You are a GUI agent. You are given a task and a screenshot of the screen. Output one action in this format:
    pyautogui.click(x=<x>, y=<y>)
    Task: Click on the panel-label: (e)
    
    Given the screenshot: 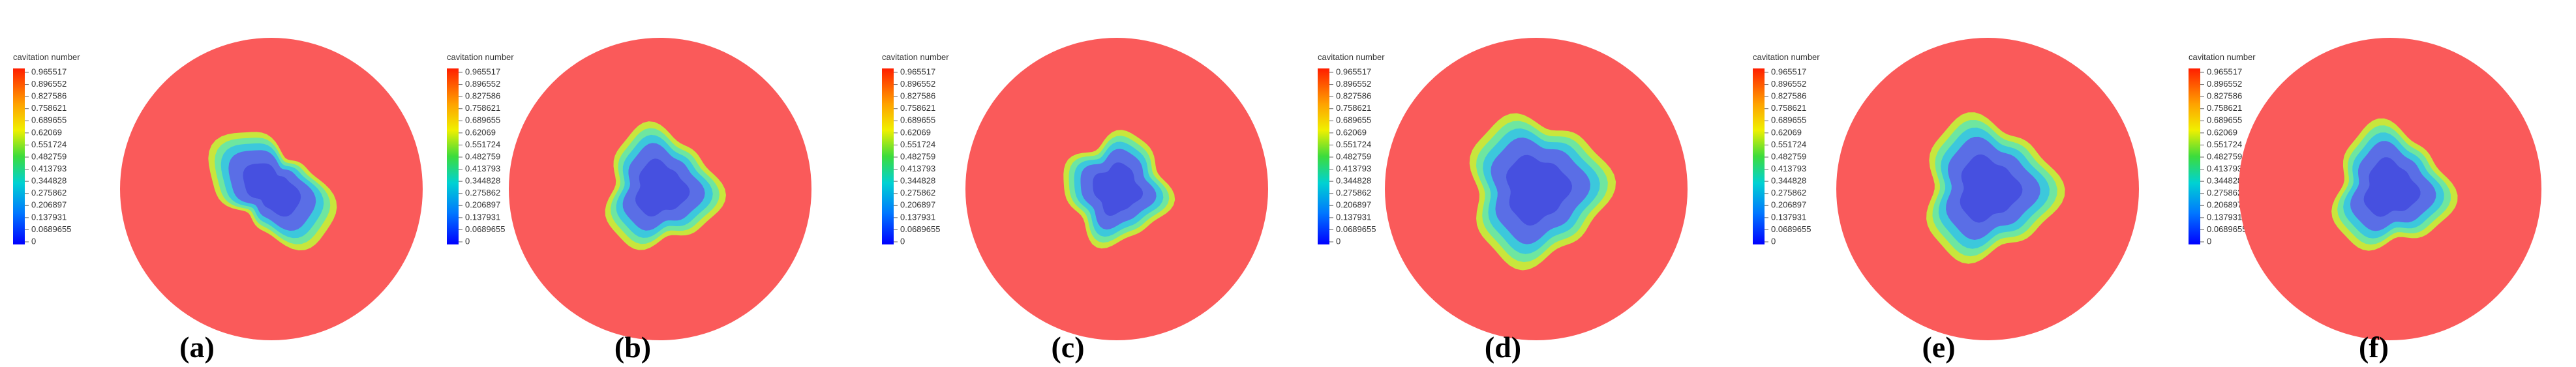 What is the action you would take?
    pyautogui.click(x=1939, y=347)
    